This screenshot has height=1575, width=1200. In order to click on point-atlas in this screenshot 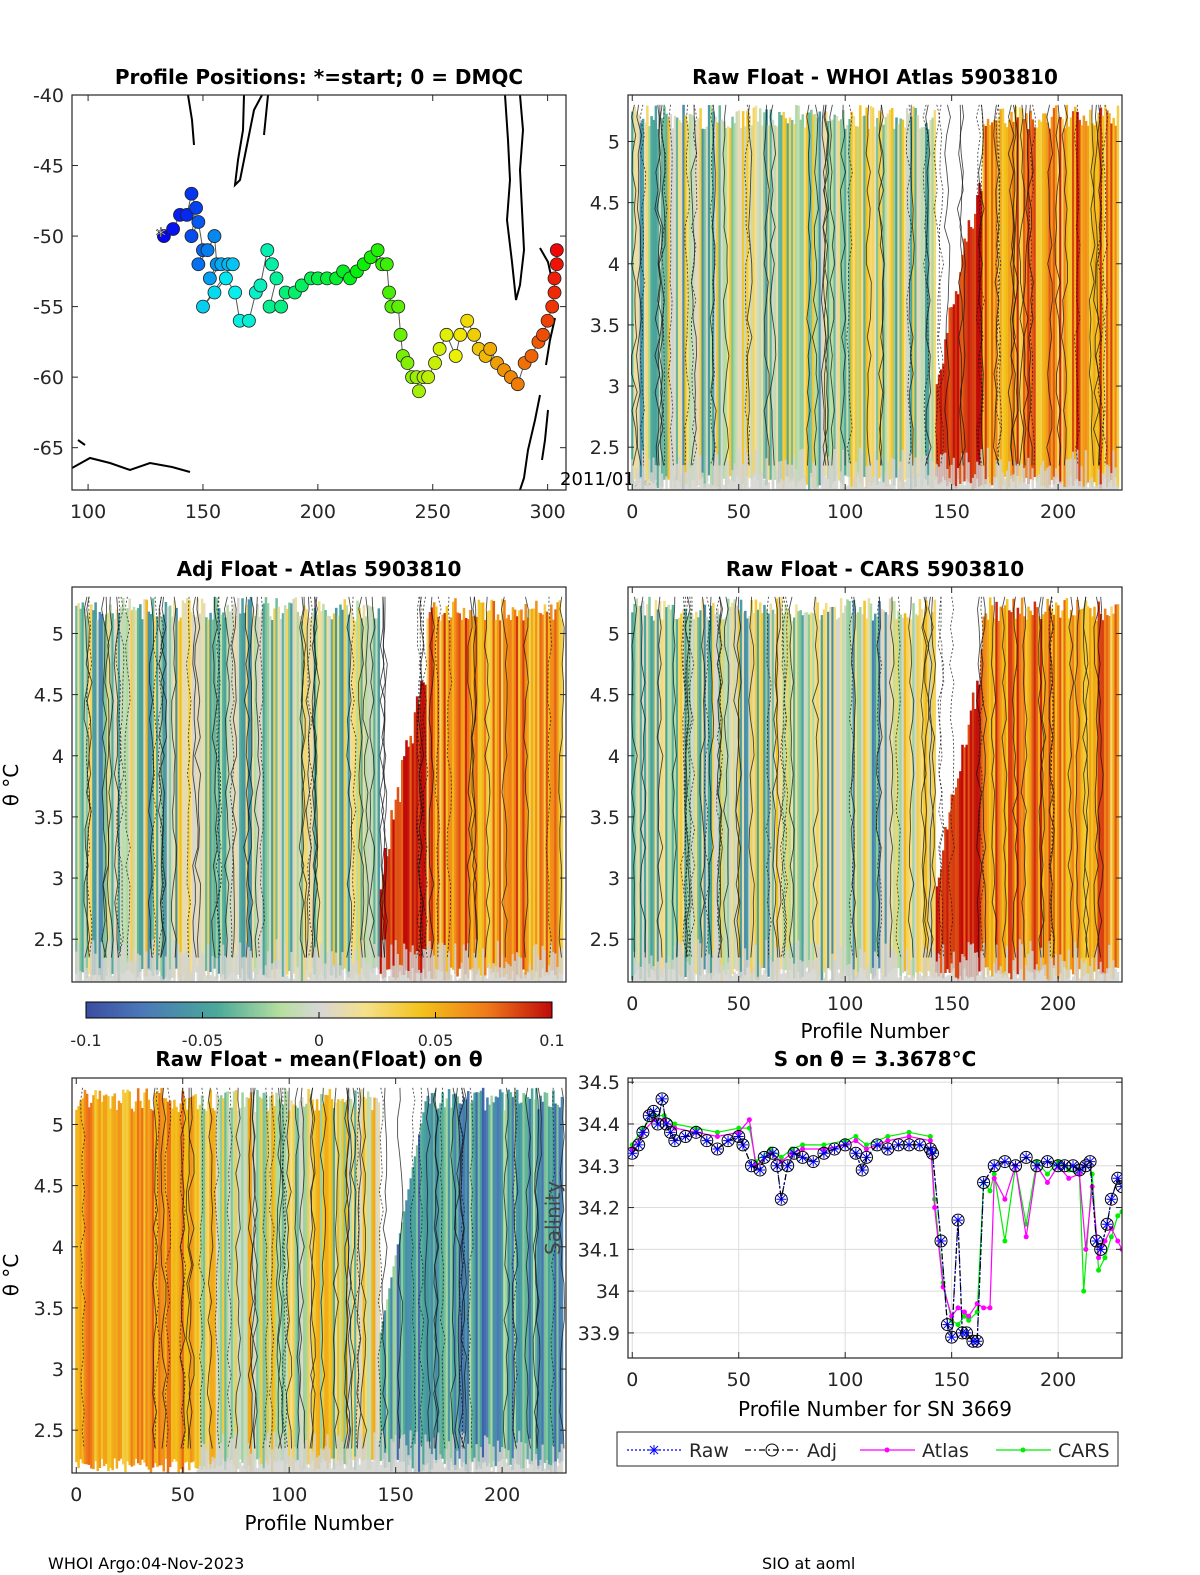, I will do `click(866, 1149)`.